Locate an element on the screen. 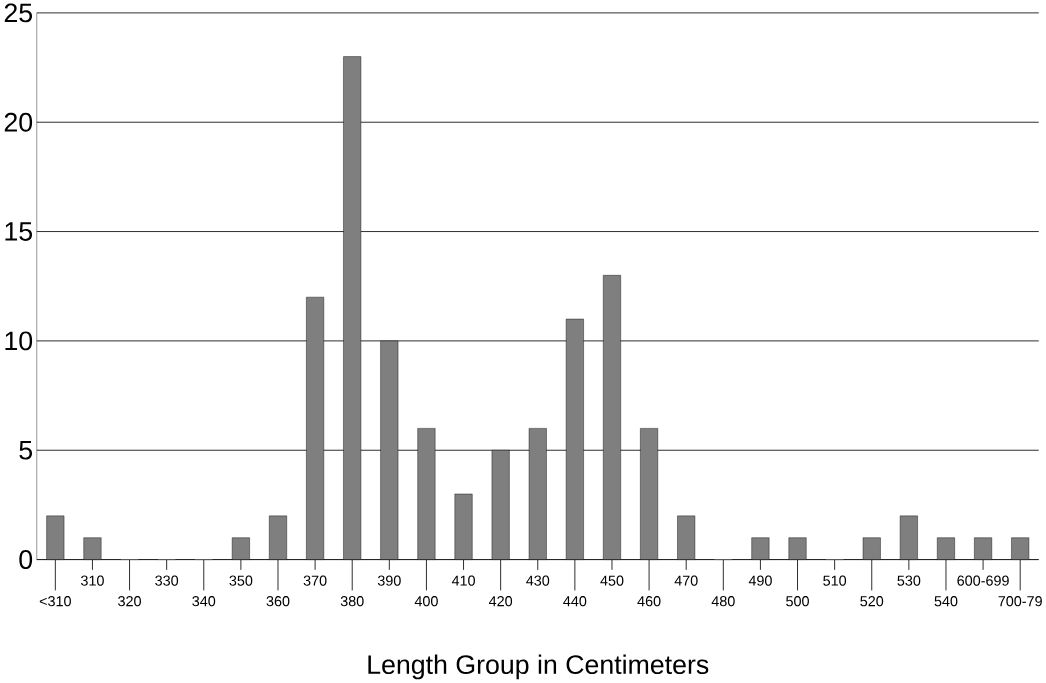  y-tick-label: 5 is located at coordinates (26, 450).